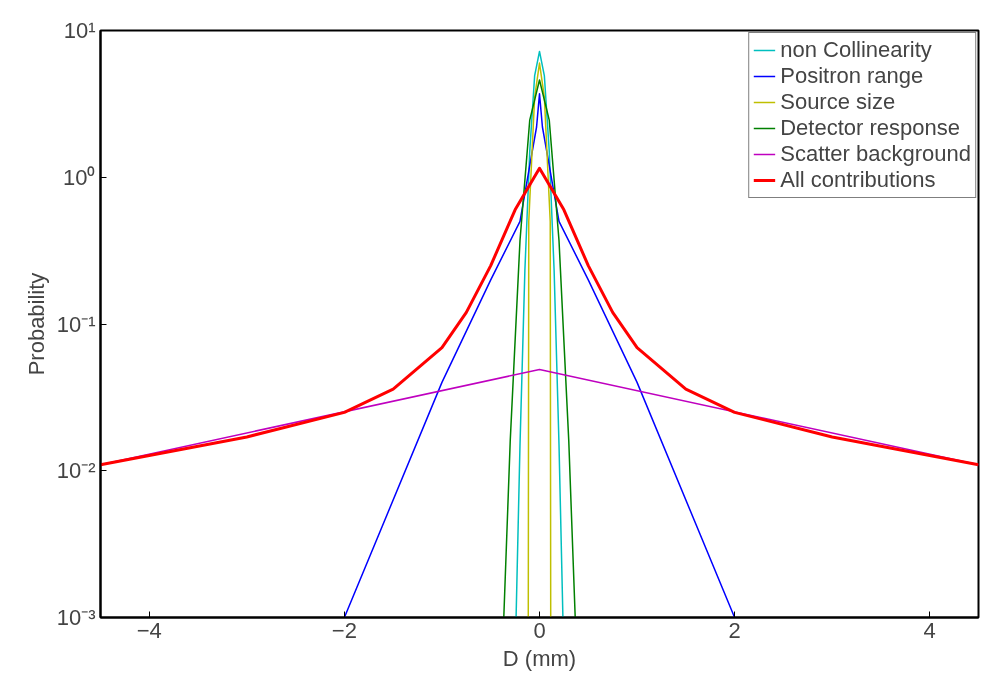 This screenshot has width=1003, height=673. Describe the element at coordinates (539, 658) in the screenshot. I see `x-axis-title: D (mm)` at that location.